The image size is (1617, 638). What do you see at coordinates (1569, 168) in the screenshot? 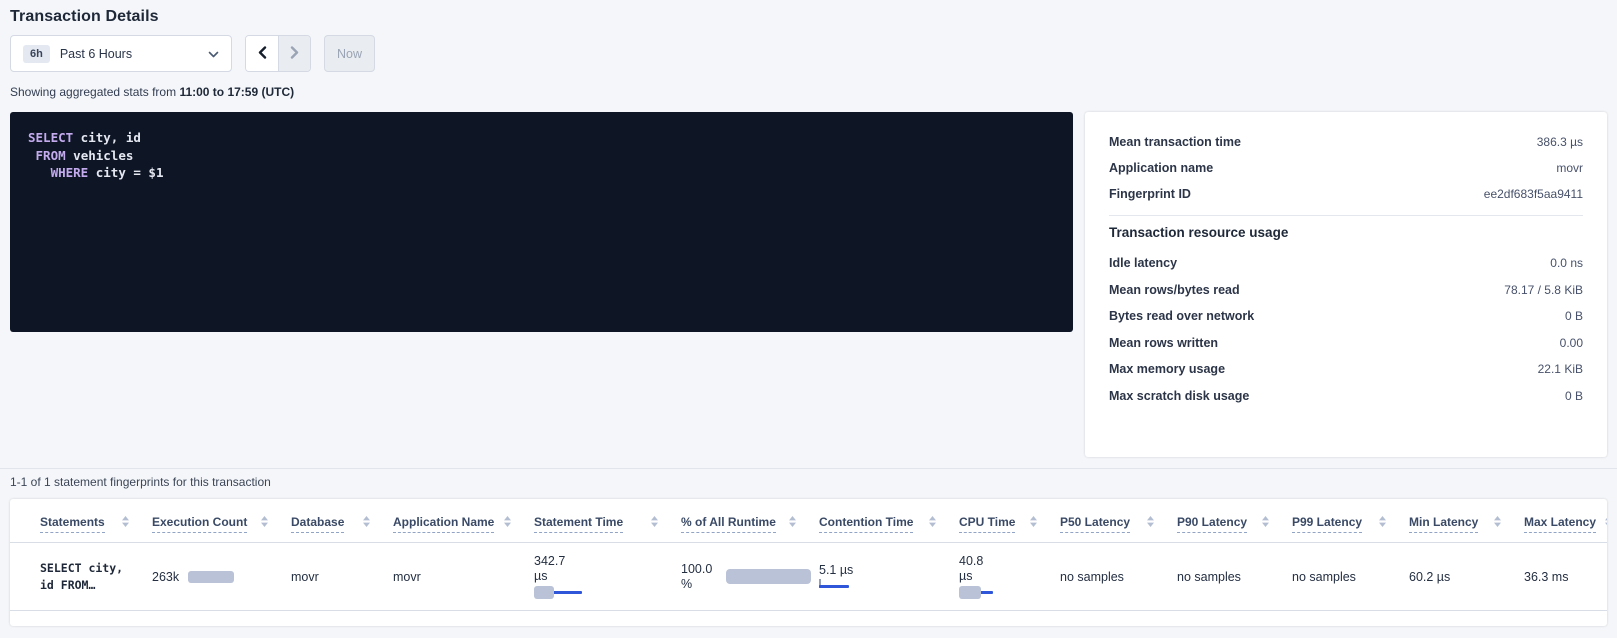
I see `stat-value: movr` at bounding box center [1569, 168].